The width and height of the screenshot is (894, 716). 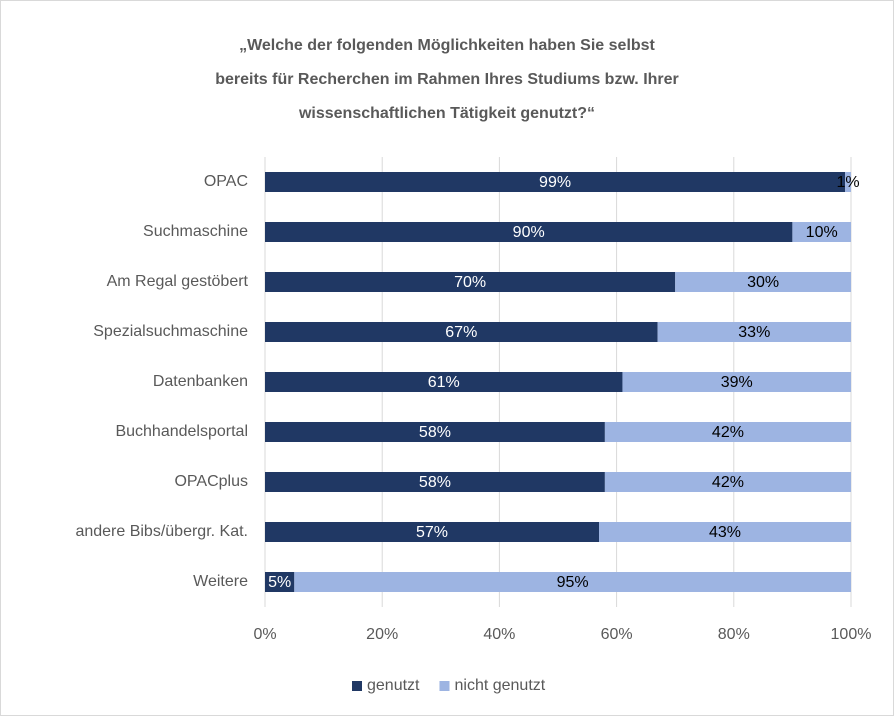 What do you see at coordinates (211, 481) in the screenshot?
I see `y-tick-label: OPACplus` at bounding box center [211, 481].